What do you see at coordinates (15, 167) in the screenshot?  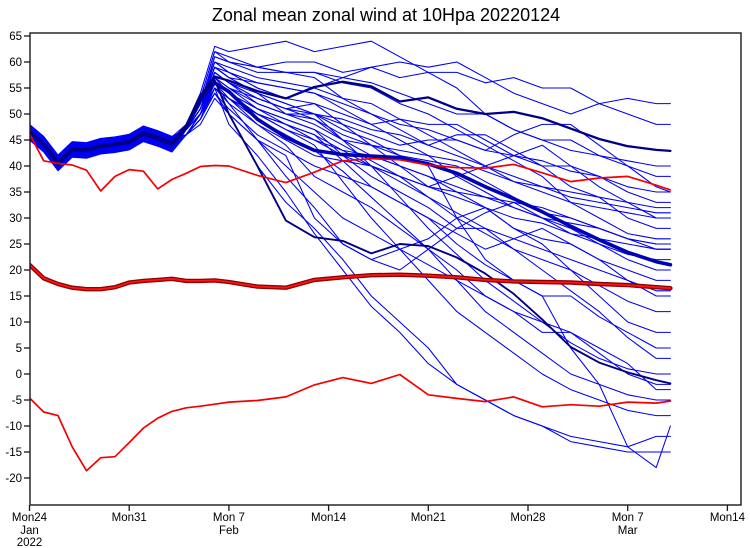 I see `y-tick-label: 40` at bounding box center [15, 167].